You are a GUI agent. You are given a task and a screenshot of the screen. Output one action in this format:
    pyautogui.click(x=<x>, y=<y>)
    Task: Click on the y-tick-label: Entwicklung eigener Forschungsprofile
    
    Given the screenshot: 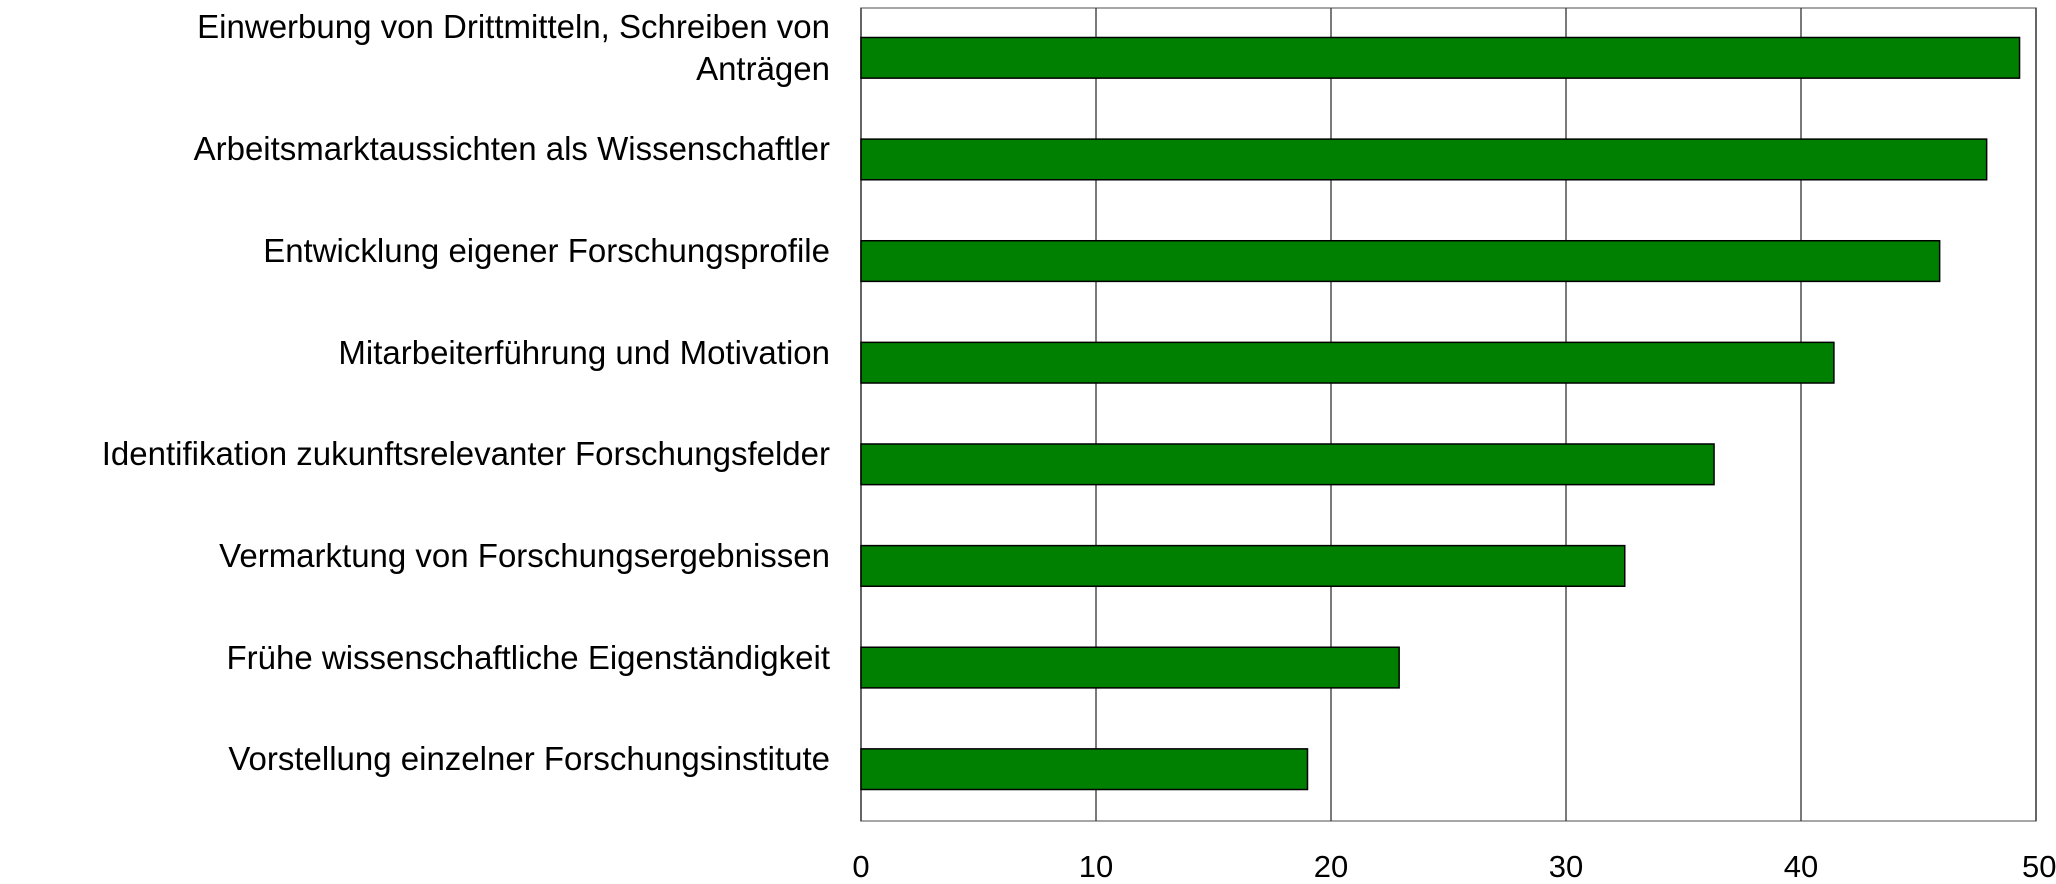 What is the action you would take?
    pyautogui.click(x=546, y=251)
    